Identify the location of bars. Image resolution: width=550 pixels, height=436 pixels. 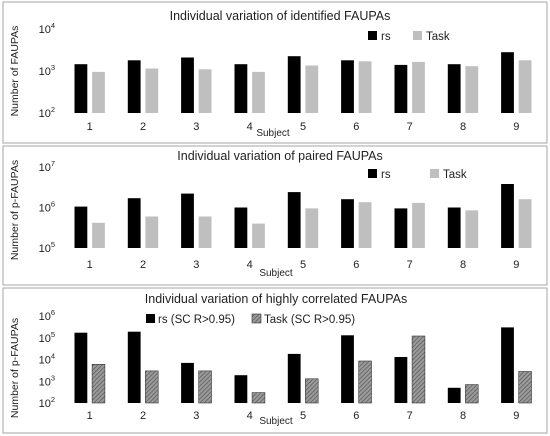
(303, 82).